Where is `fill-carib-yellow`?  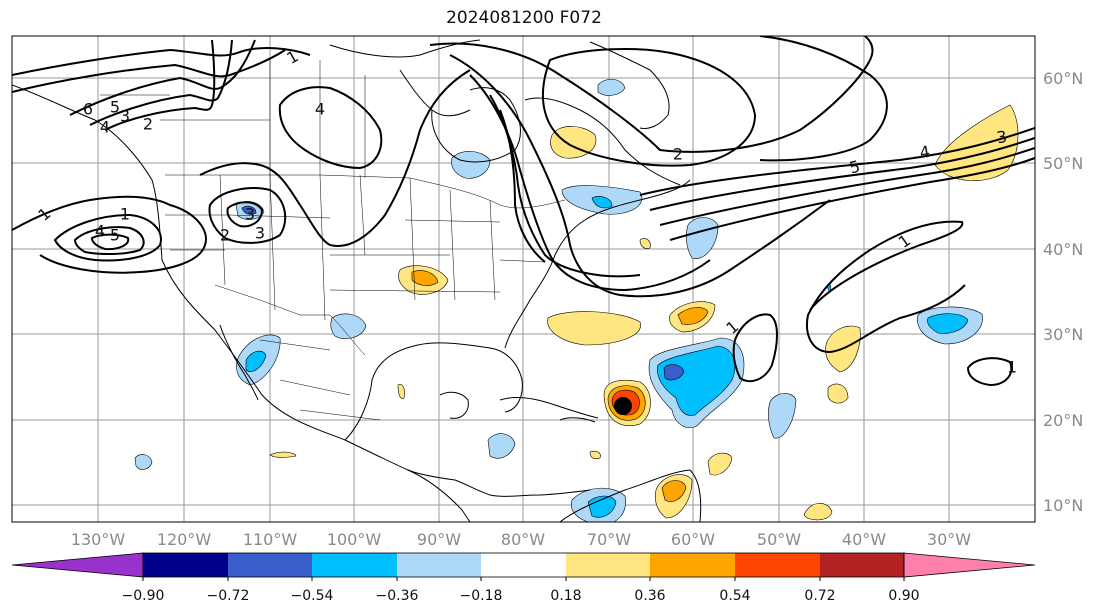
fill-carib-yellow is located at coordinates (720, 464).